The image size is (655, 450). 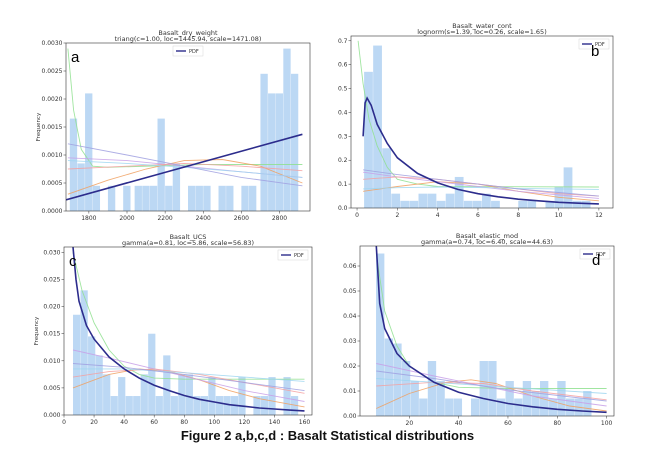 What do you see at coordinates (595, 51) in the screenshot?
I see `panel-label: b` at bounding box center [595, 51].